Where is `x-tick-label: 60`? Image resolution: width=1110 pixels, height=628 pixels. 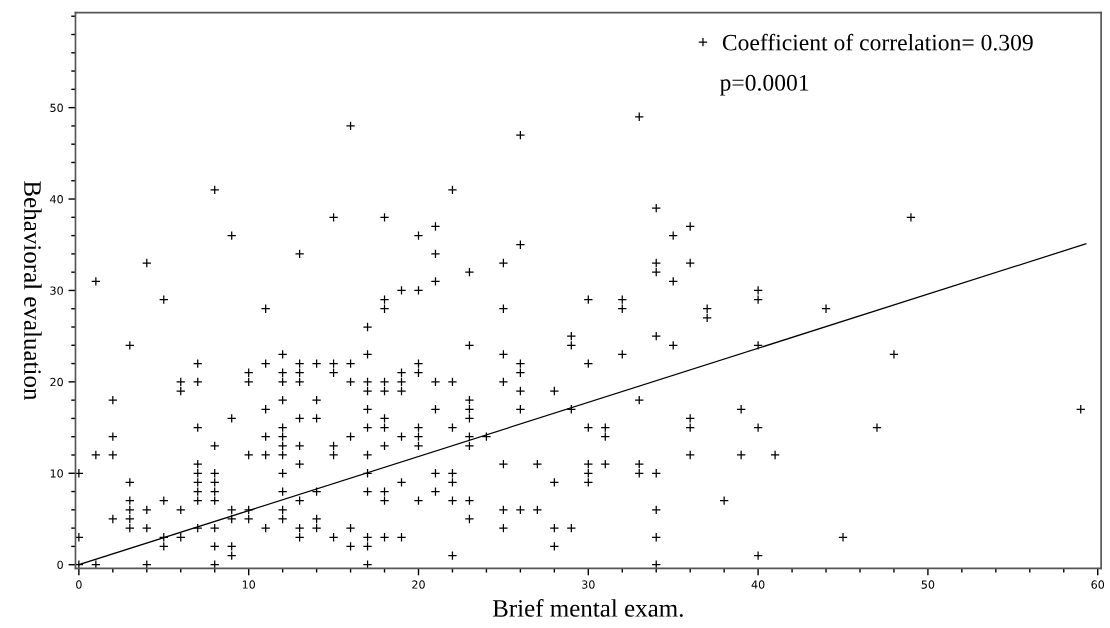
x-tick-label: 60 is located at coordinates (1098, 584).